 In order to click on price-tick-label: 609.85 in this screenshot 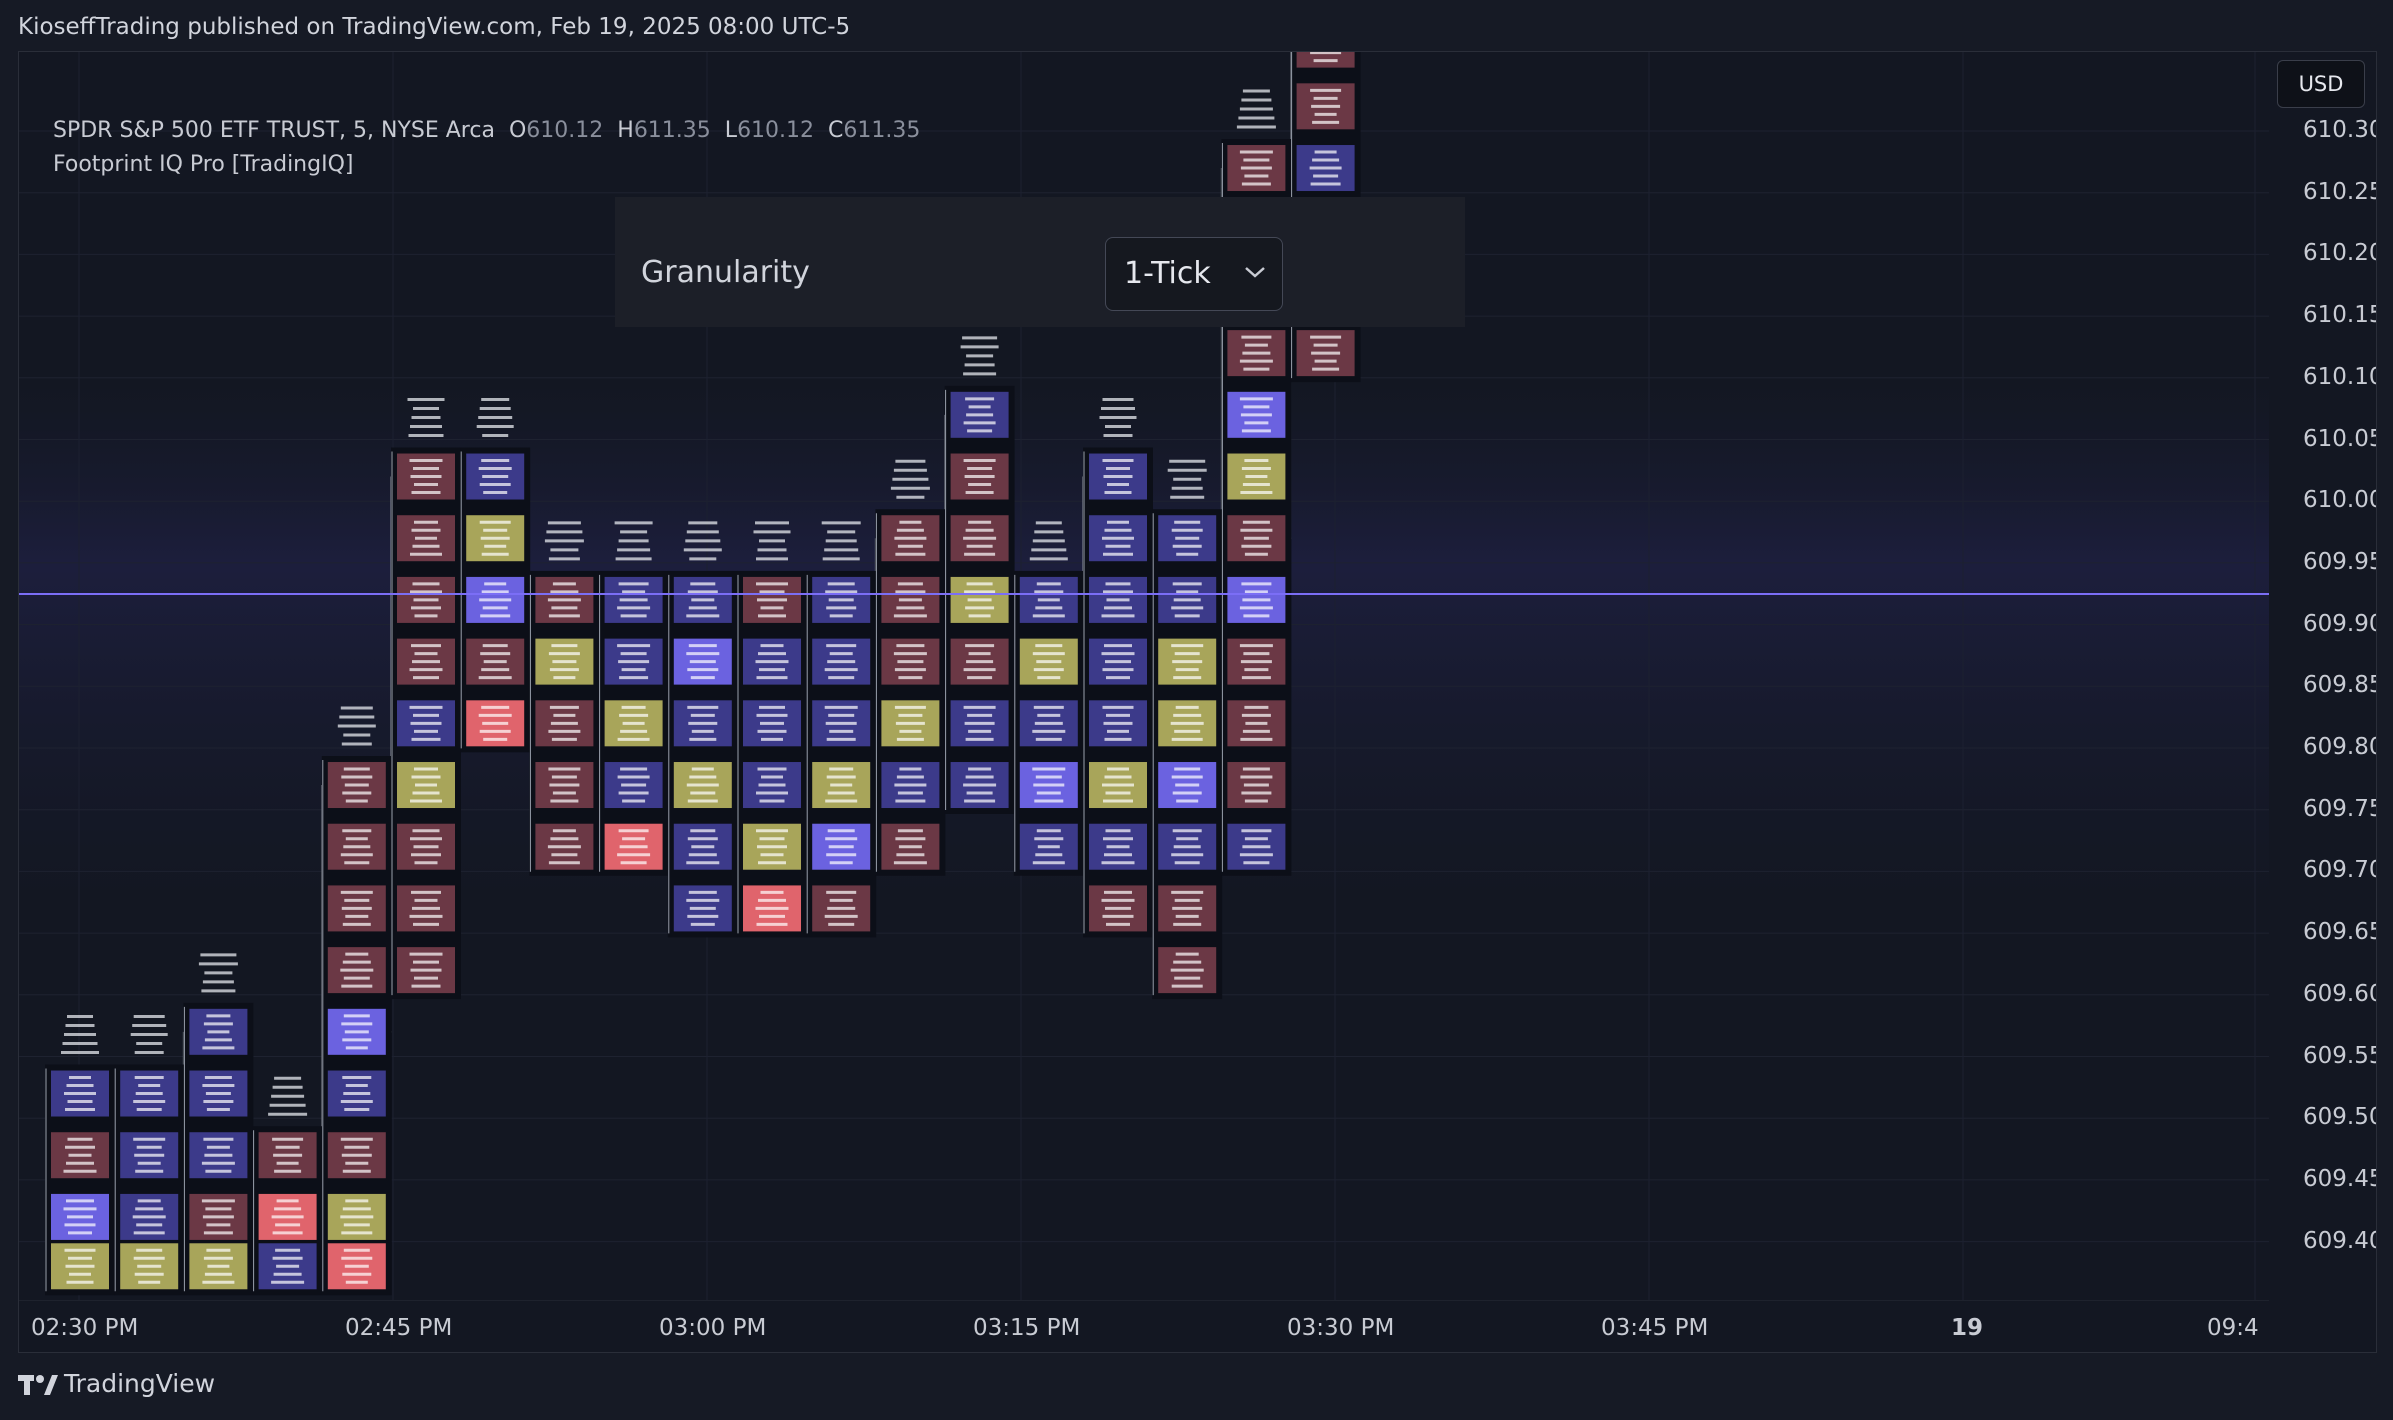, I will do `click(2340, 685)`.